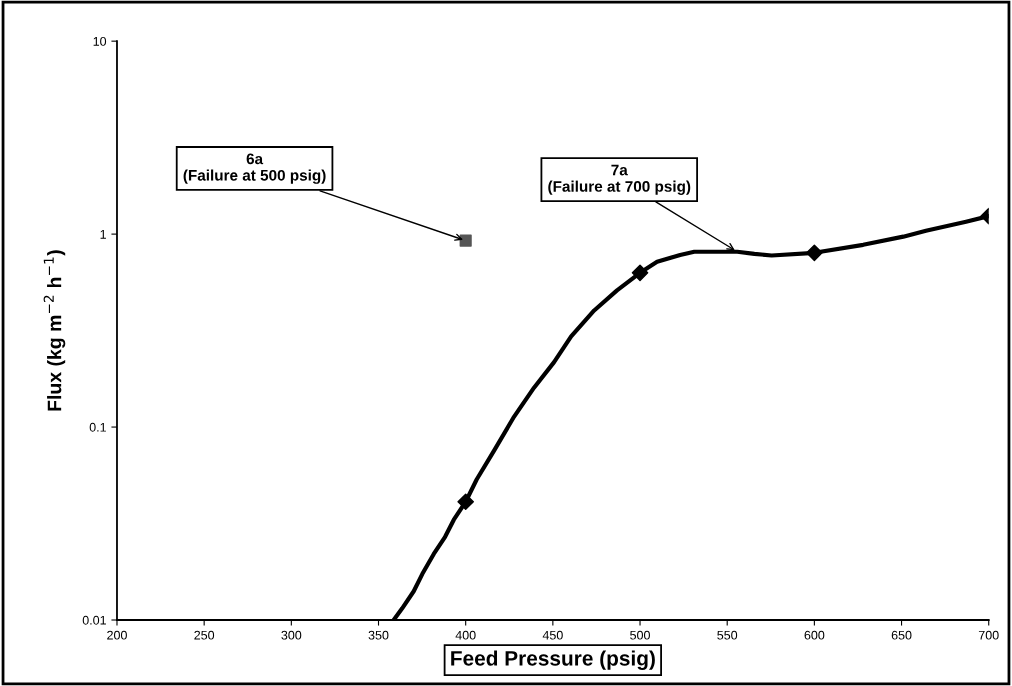  Describe the element at coordinates (378, 635) in the screenshot. I see `x-tick-label: 350` at that location.